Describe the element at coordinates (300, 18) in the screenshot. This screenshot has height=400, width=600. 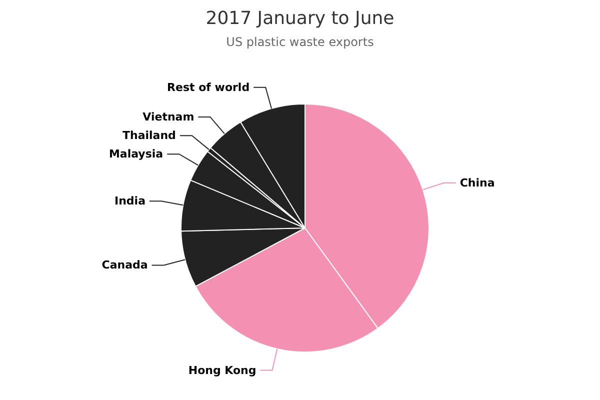
I see `chart-title: 2017 January to June` at that location.